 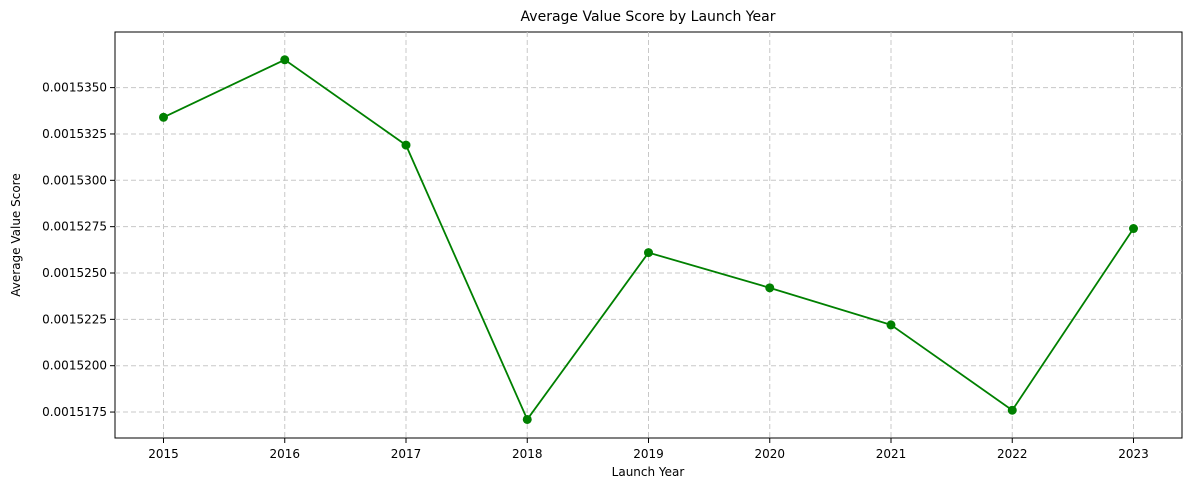 What do you see at coordinates (16, 234) in the screenshot?
I see `y-axis-label: Average Value Score` at bounding box center [16, 234].